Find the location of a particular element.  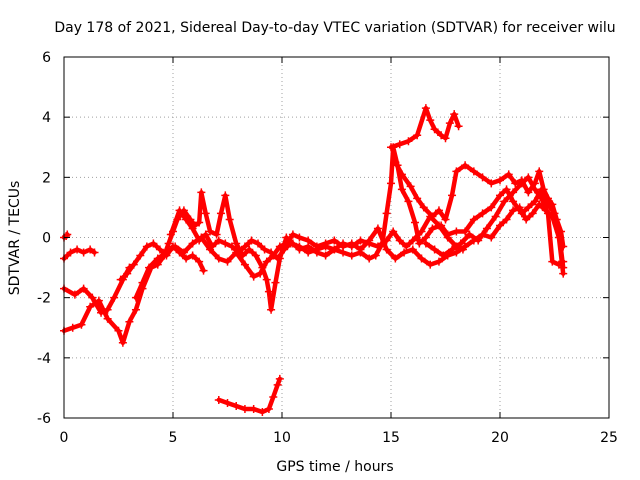

x-tick-label: 10 is located at coordinates (282, 438).